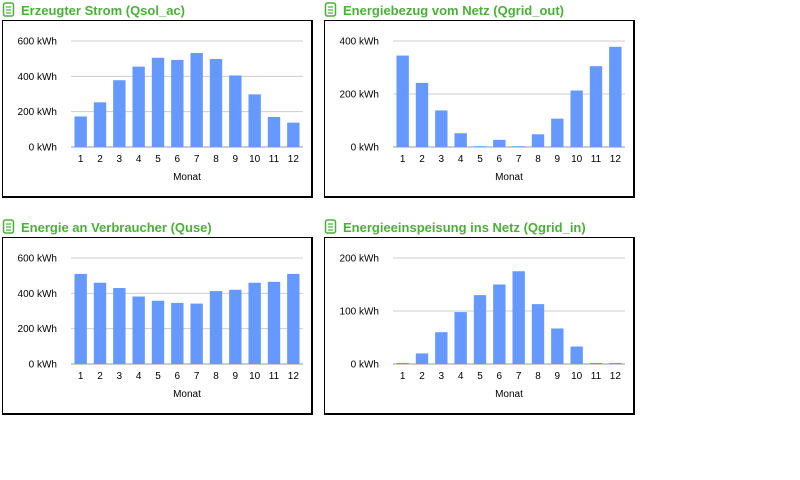  I want to click on chart-box: 0 kWh 200 kWh 400 kWh 1 2 3 4 5 6 7 8 9 10 11 12 Monat, so click(479, 109).